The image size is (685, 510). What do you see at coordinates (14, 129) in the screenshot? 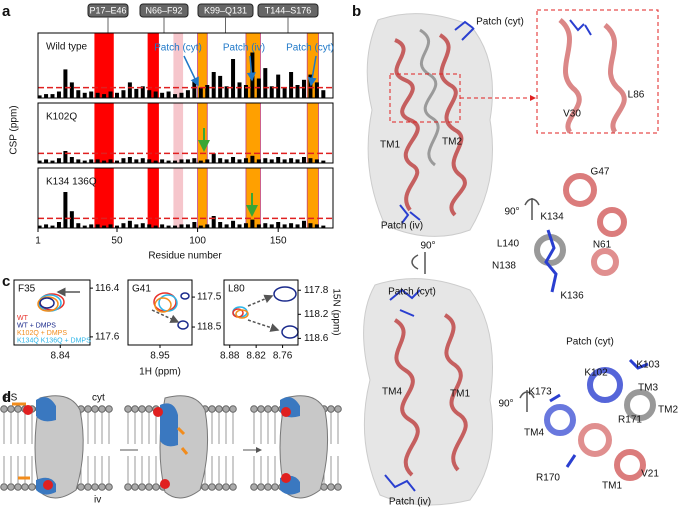
I see `y-axis-label: CSP (ppm)` at bounding box center [14, 129].